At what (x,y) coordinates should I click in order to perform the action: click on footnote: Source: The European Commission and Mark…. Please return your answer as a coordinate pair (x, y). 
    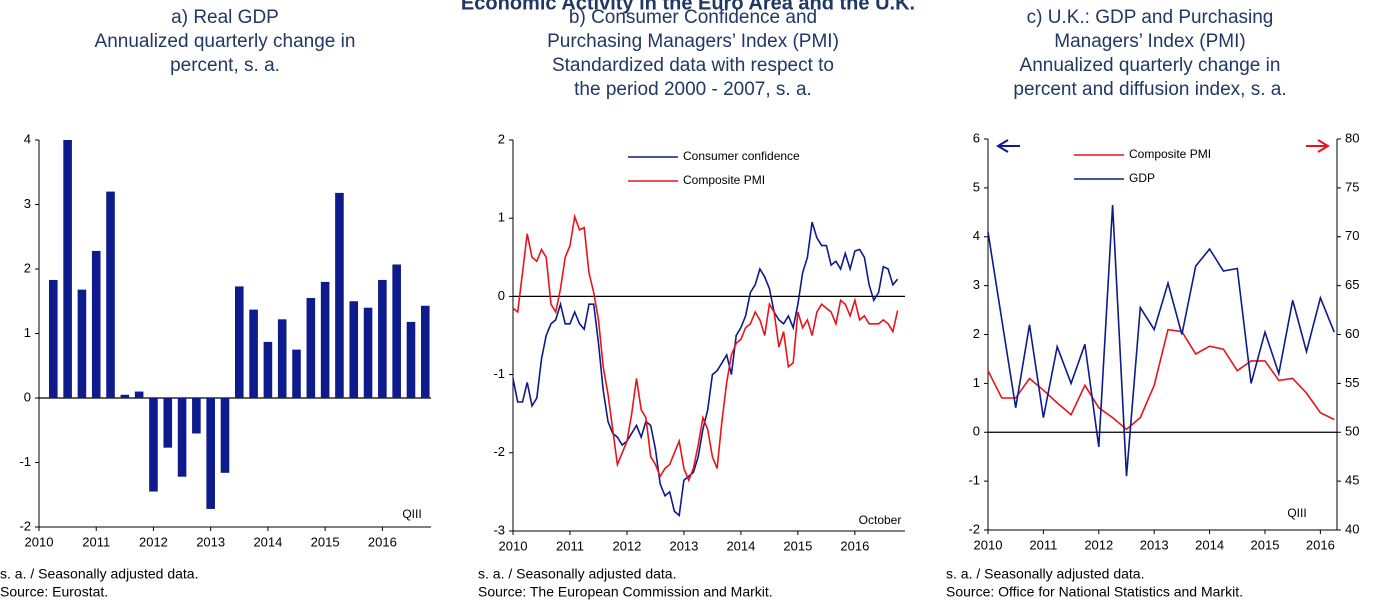
    Looking at the image, I should click on (625, 592).